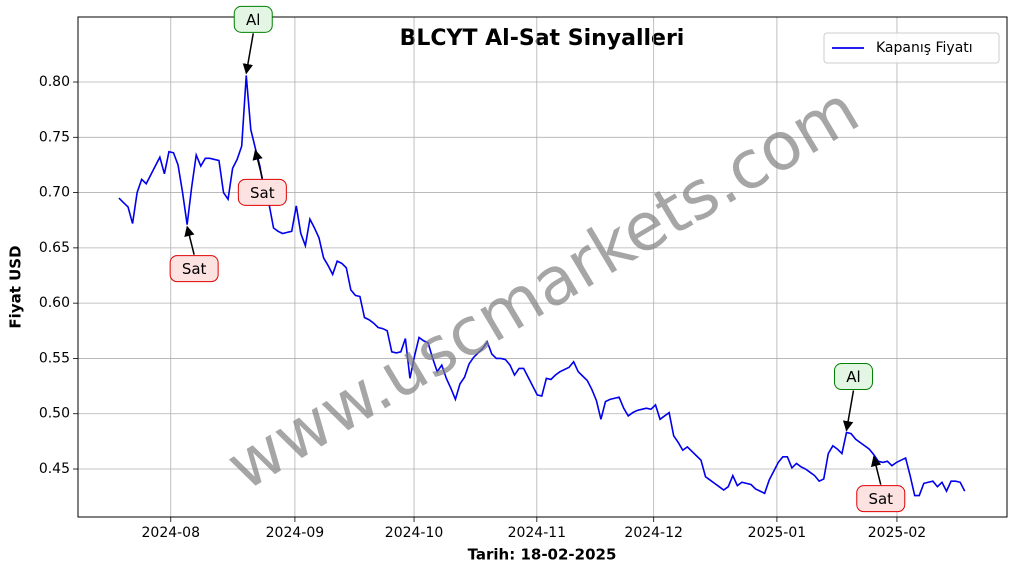 The image size is (1017, 572). I want to click on y-tick-label: 0.80, so click(54, 82).